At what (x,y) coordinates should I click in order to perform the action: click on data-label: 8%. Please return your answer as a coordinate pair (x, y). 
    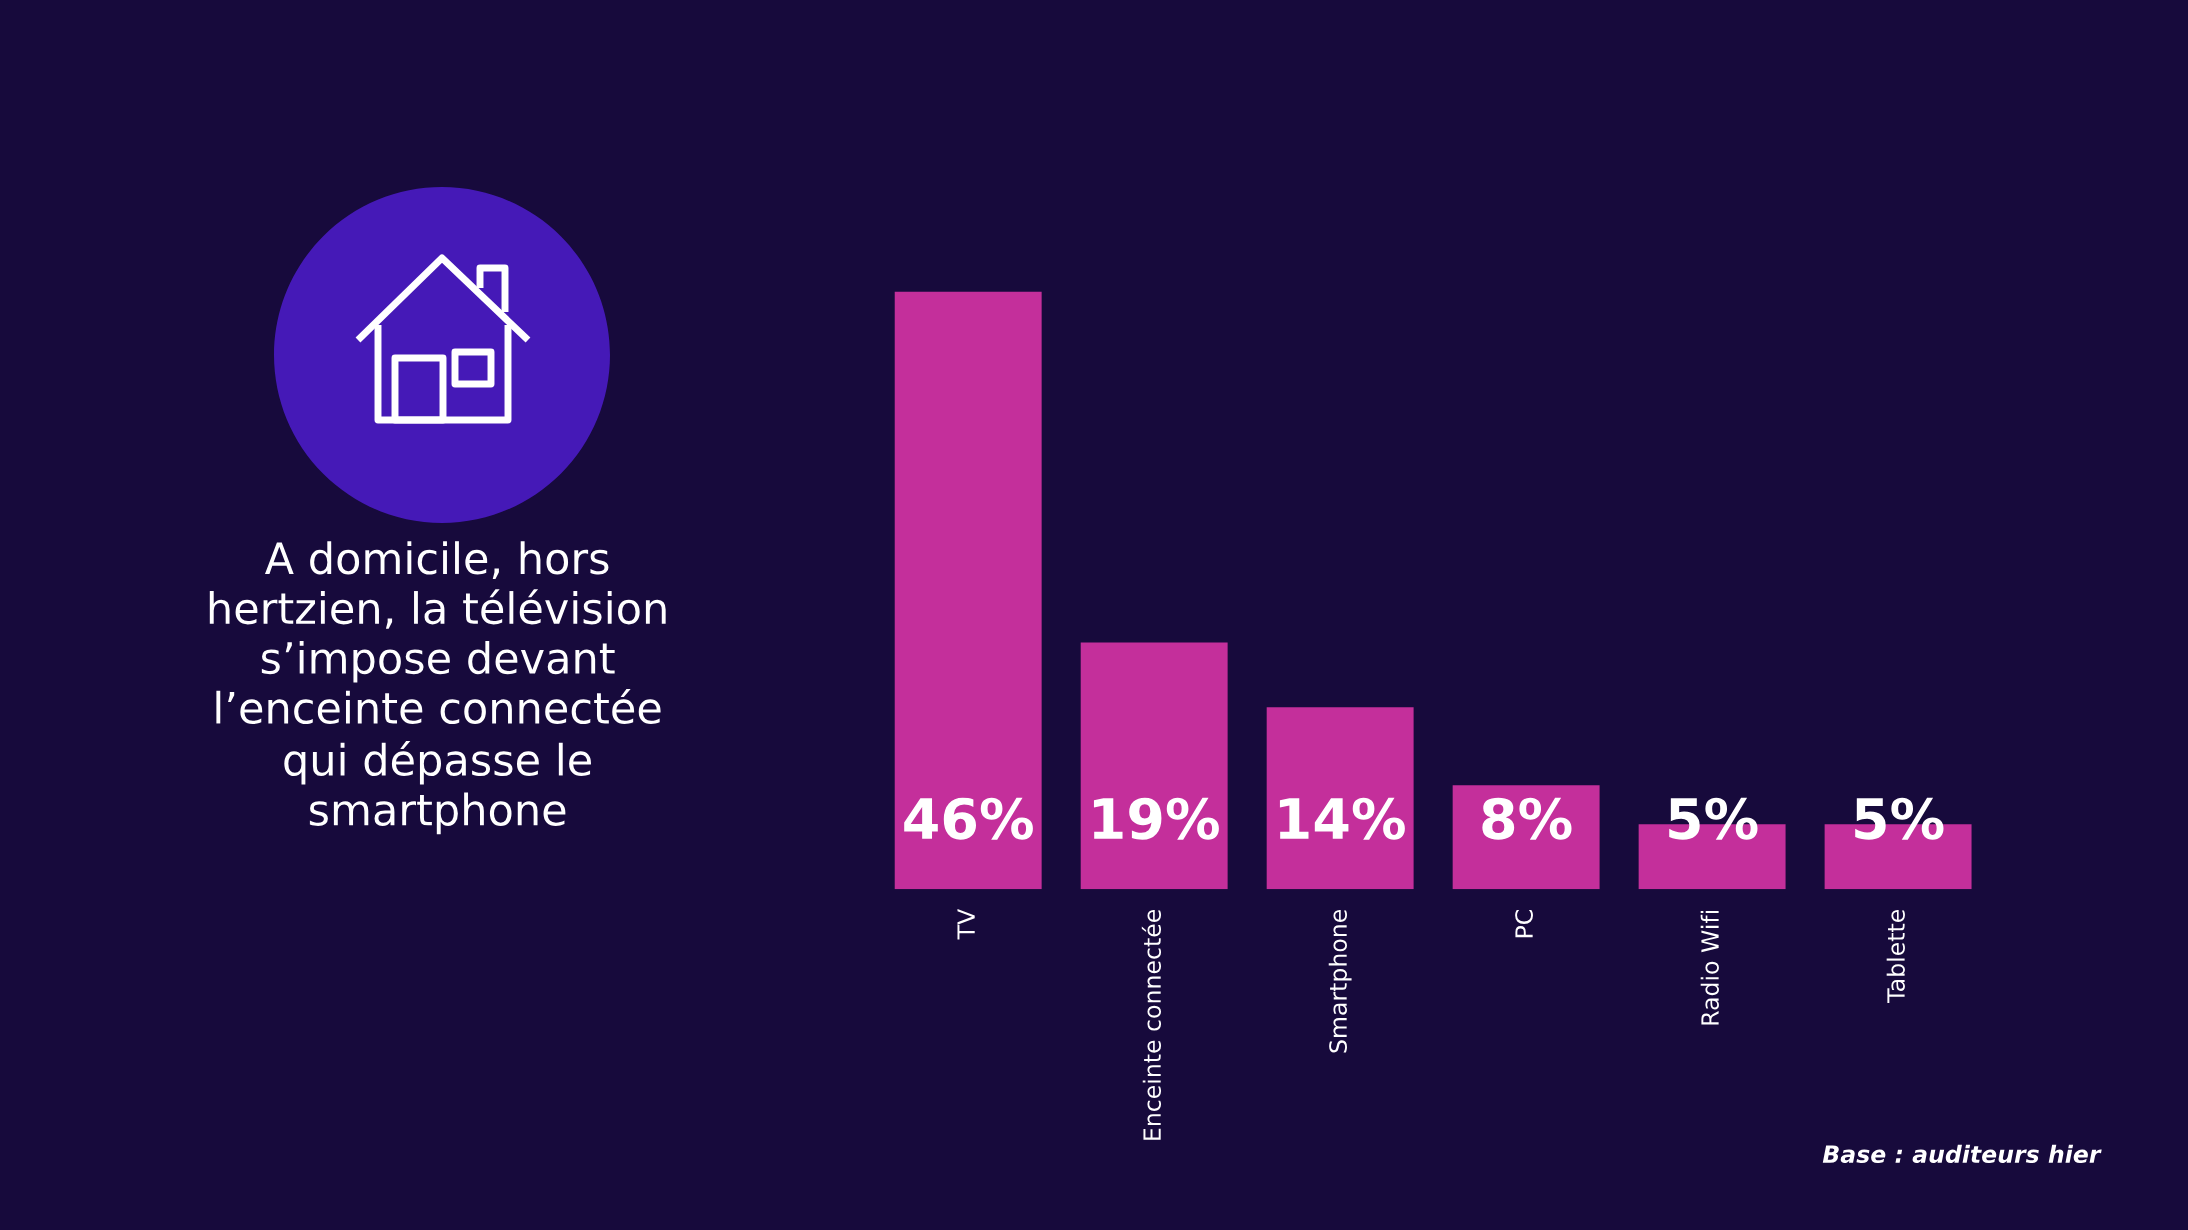
    Looking at the image, I should click on (1527, 818).